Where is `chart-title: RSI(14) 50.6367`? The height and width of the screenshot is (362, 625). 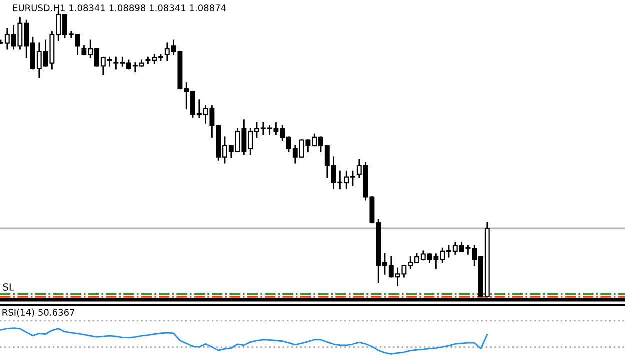 chart-title: RSI(14) 50.6367 is located at coordinates (38, 313).